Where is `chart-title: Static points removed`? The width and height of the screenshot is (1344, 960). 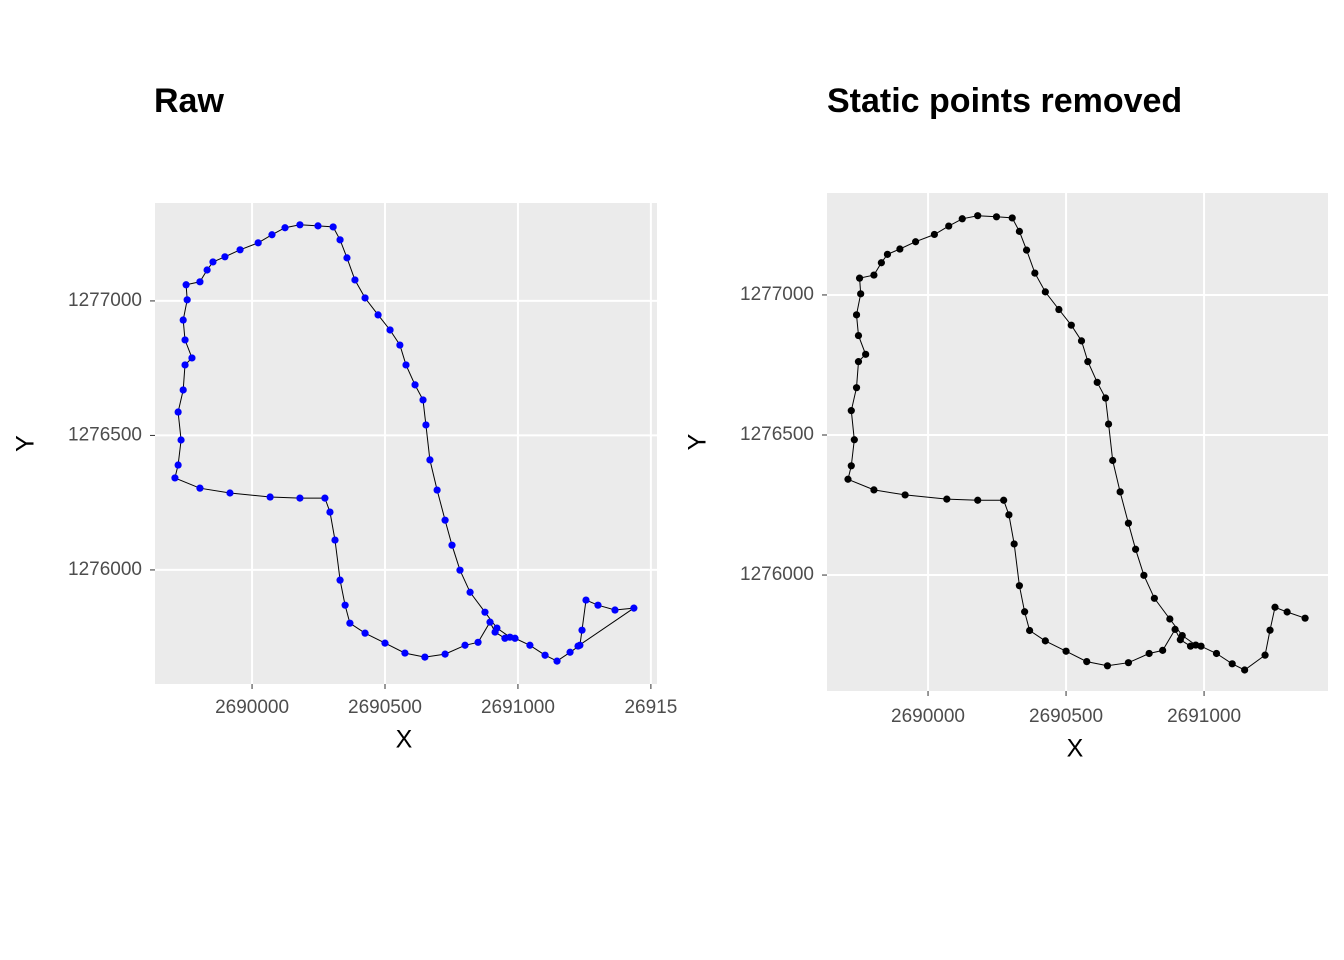 chart-title: Static points removed is located at coordinates (1004, 101).